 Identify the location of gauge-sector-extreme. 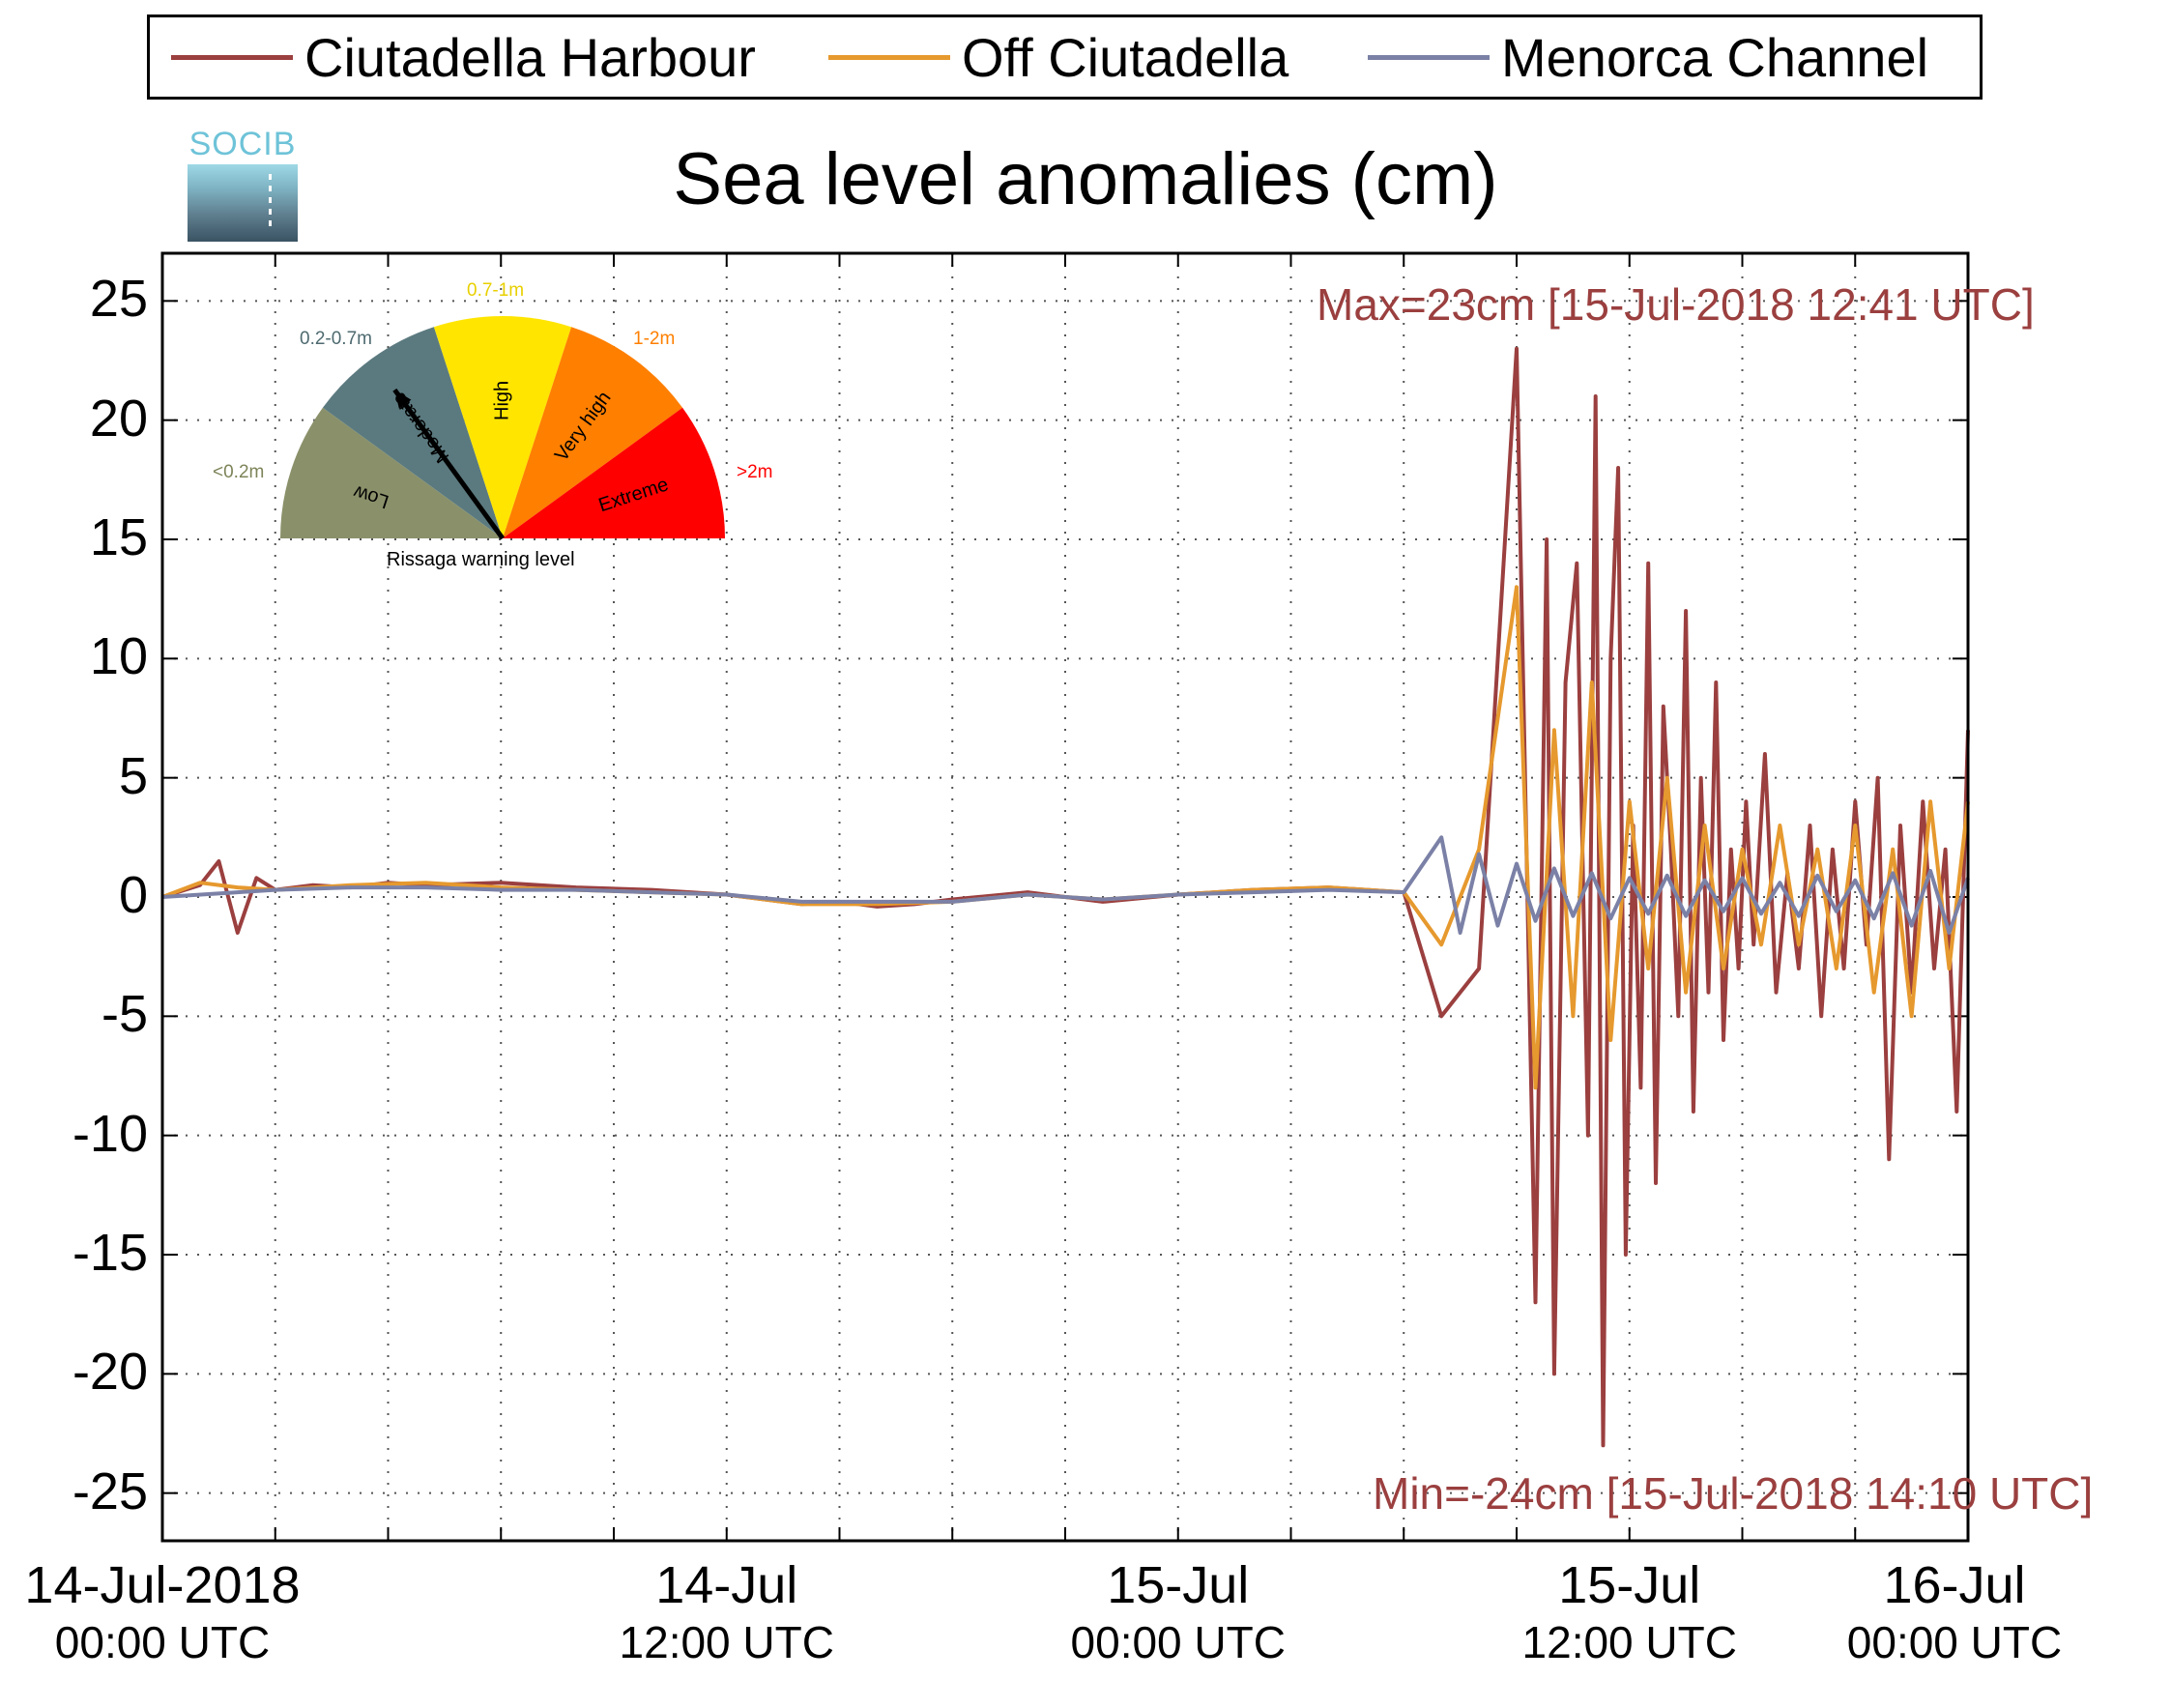
(614, 472).